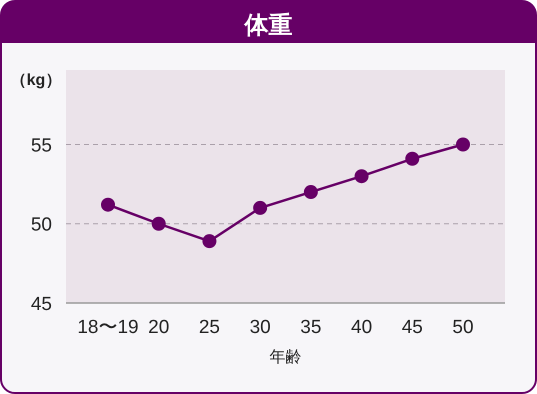  I want to click on x-tick-label: 25, so click(209, 327).